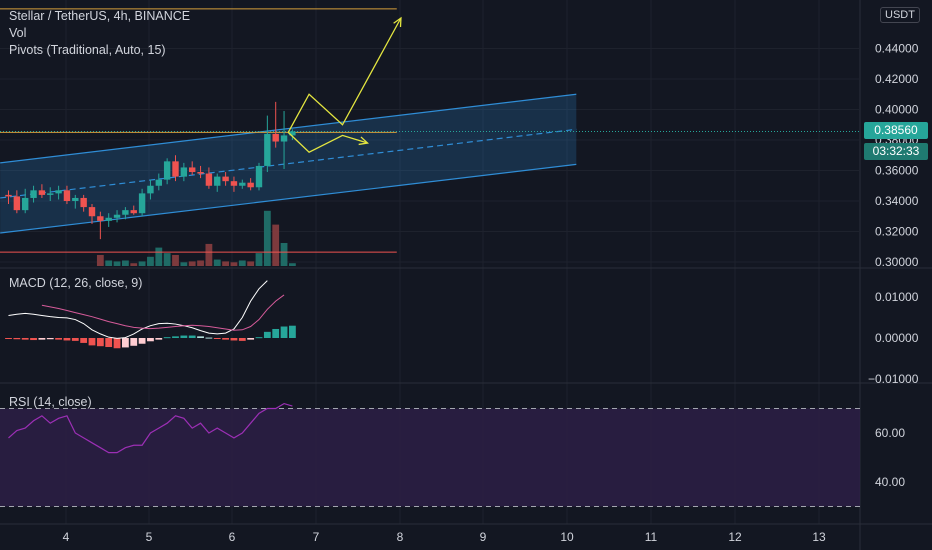  Describe the element at coordinates (893, 379) in the screenshot. I see `macd-axis-tick: −0.01000` at that location.